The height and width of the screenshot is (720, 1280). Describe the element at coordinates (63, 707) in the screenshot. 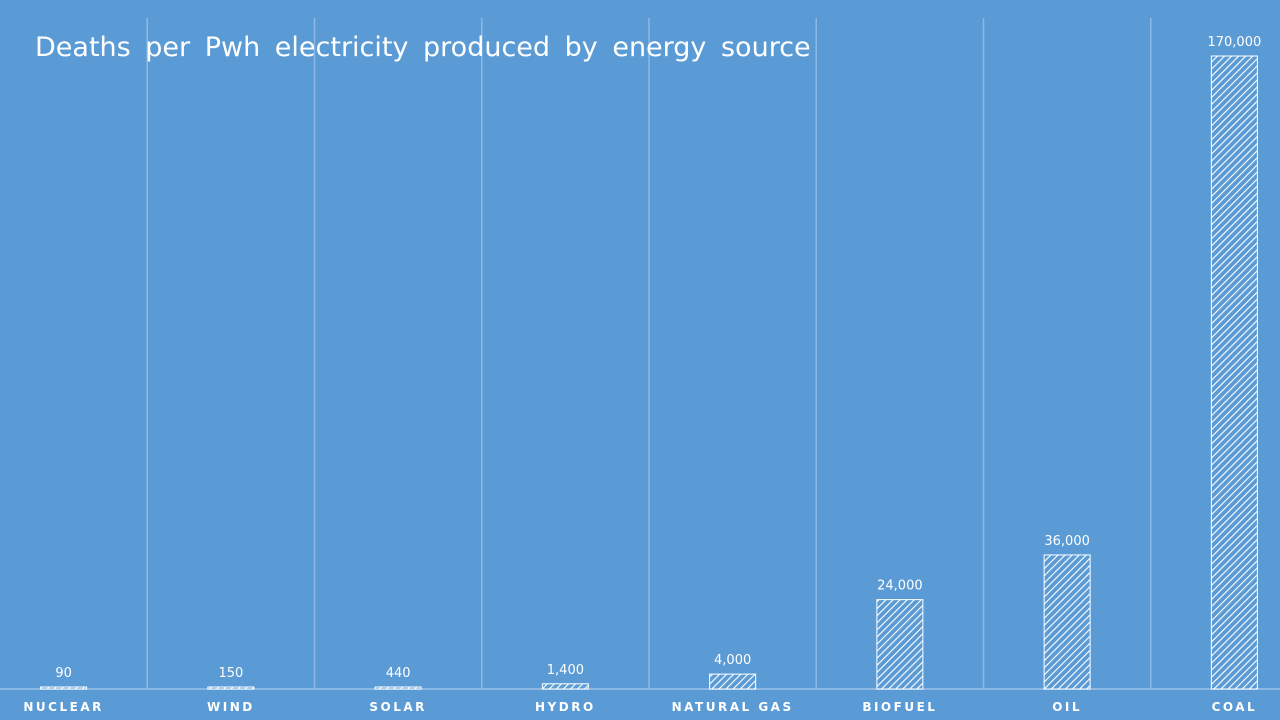

I see `tick-label-nuclear: NUCLEAR` at that location.